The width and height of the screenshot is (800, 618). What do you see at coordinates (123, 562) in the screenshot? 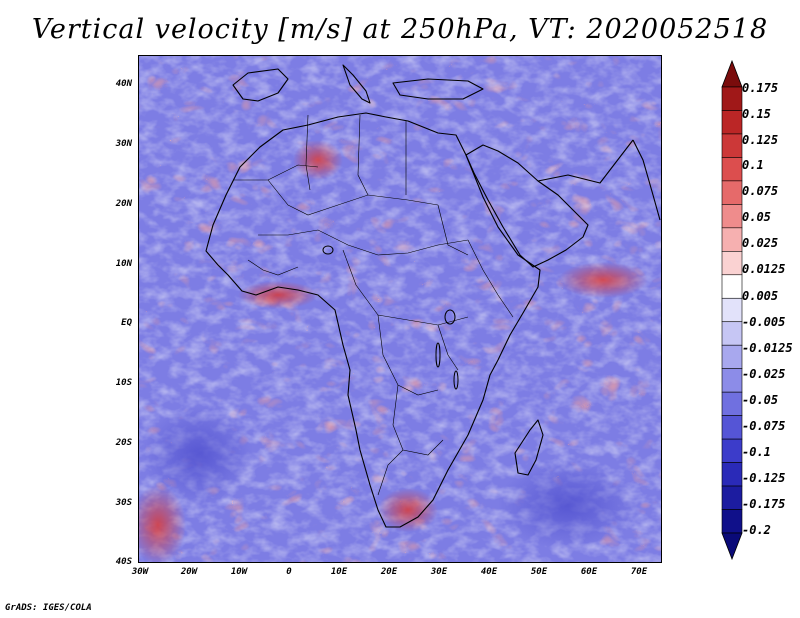
I see `lat-label: 40S` at bounding box center [123, 562].